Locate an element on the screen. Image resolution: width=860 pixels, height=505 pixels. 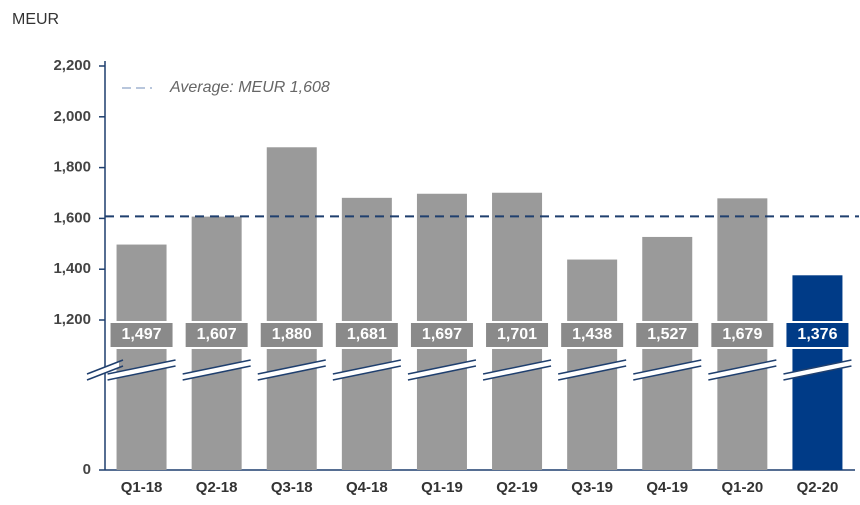
y-tick-label: 0 is located at coordinates (87, 469).